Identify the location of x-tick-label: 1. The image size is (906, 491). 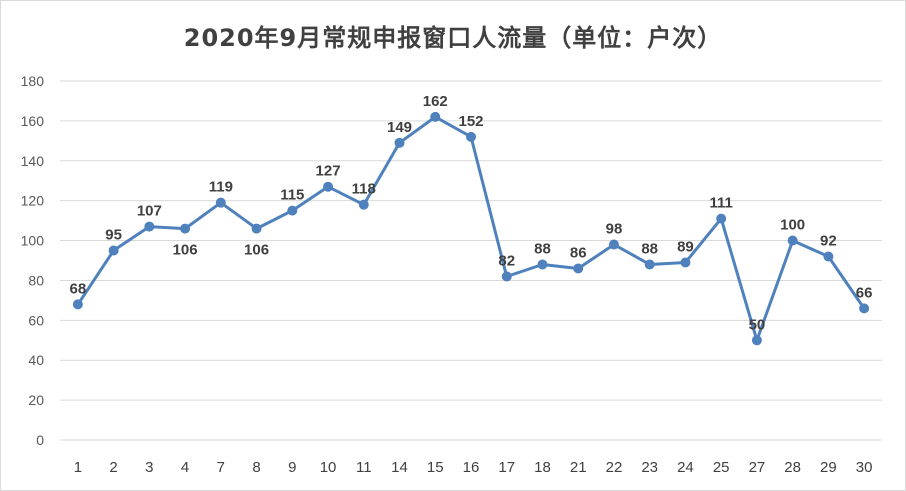
(78, 467).